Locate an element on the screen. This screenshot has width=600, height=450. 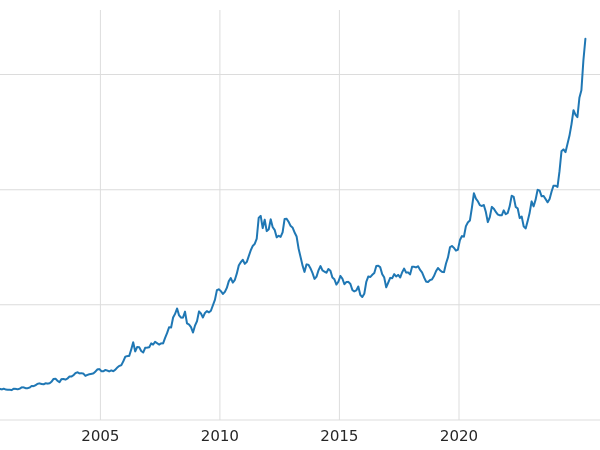
x-tick-label: 2010 is located at coordinates (220, 436).